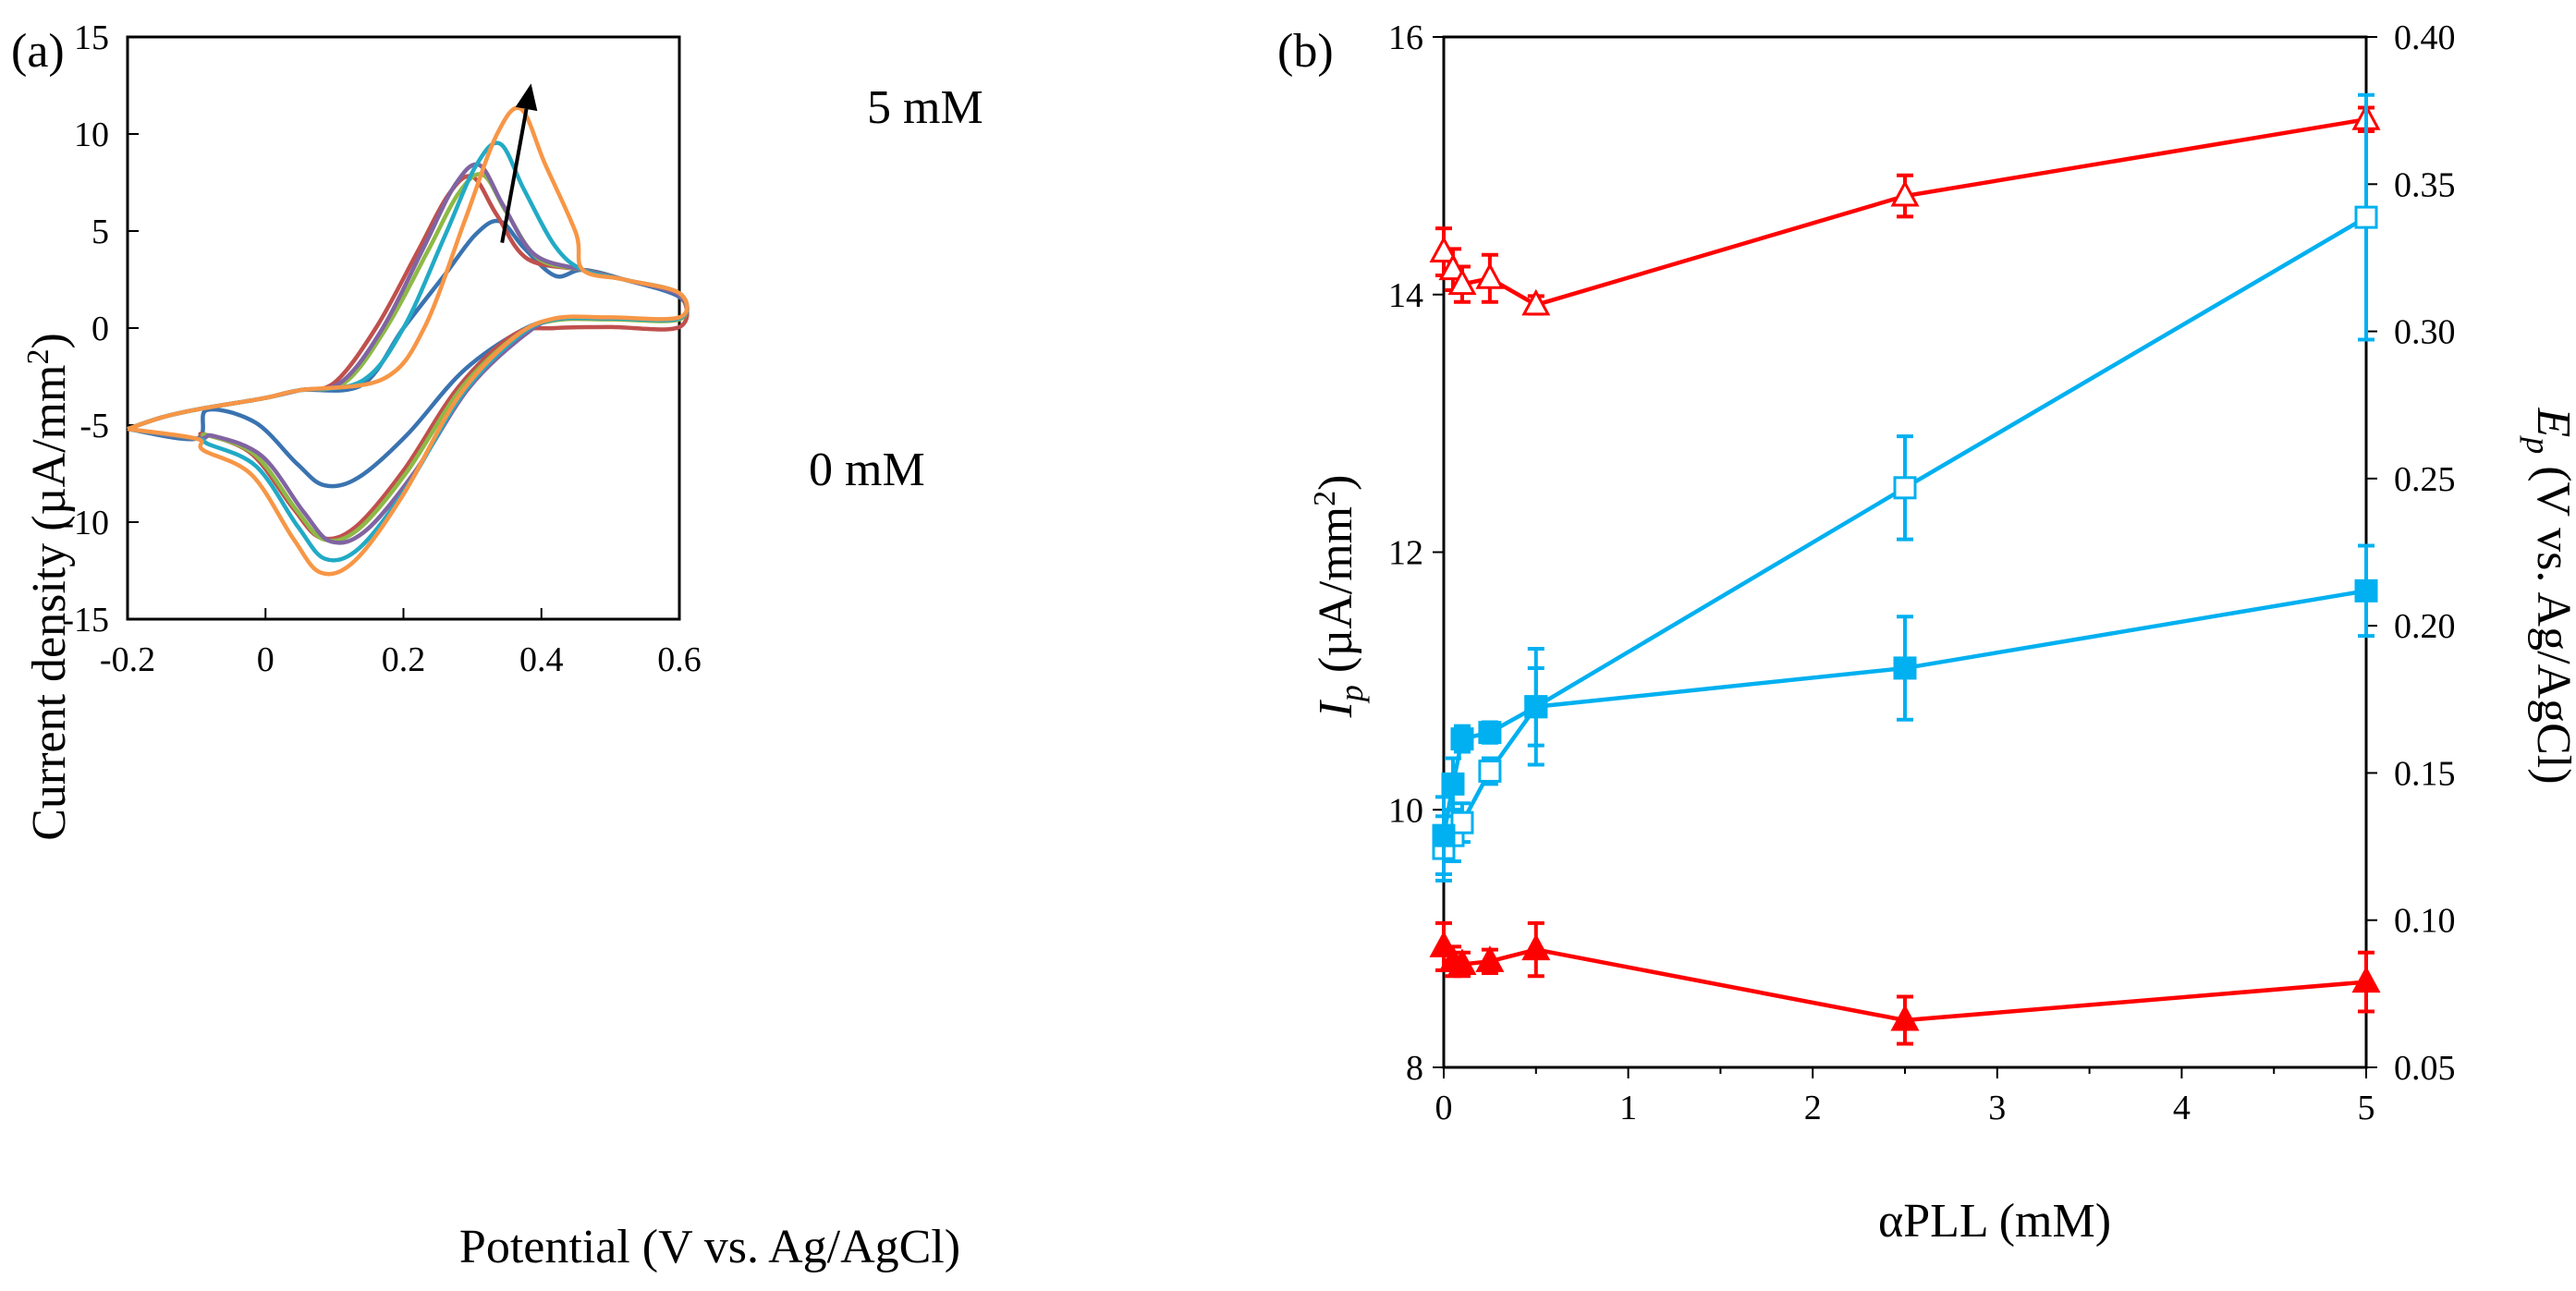  Describe the element at coordinates (867, 470) in the screenshot. I see `annotation-0mM: 0 mM` at that location.